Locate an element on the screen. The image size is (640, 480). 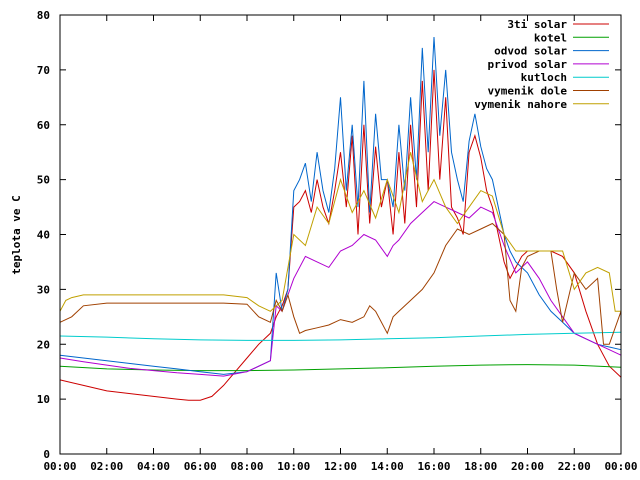
y-axis-label: teplota ve C is located at coordinates (16, 234).